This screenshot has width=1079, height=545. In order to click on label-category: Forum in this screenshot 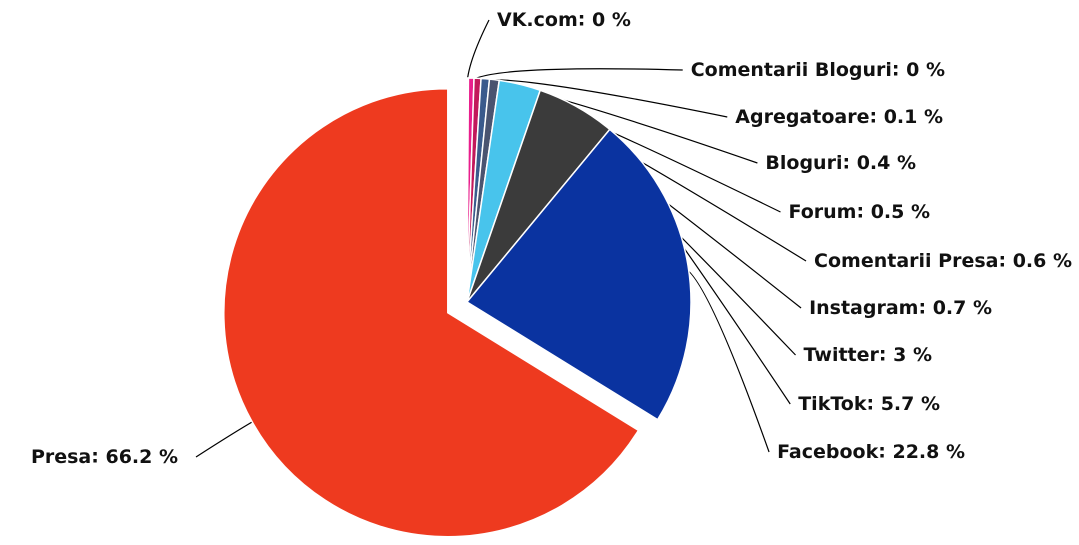, I will do `click(823, 212)`.